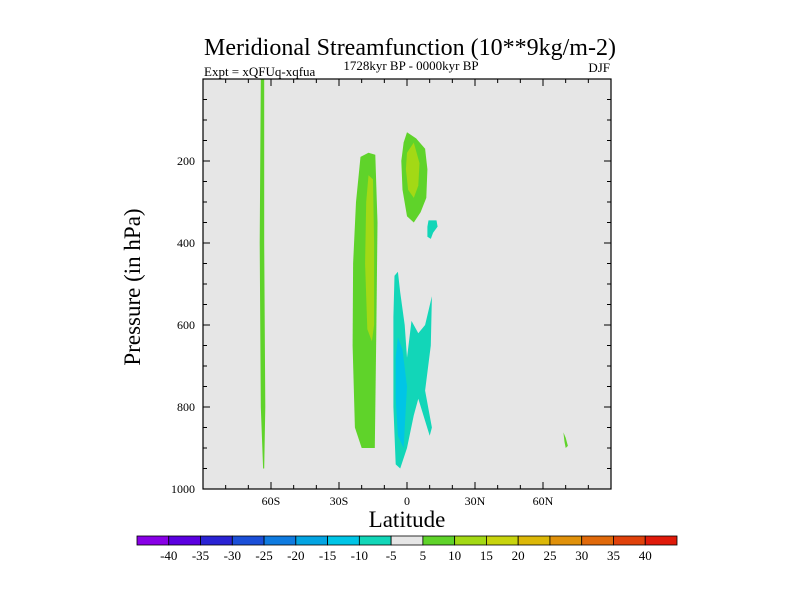  Describe the element at coordinates (186, 243) in the screenshot. I see `y-tick-label: 400` at that location.